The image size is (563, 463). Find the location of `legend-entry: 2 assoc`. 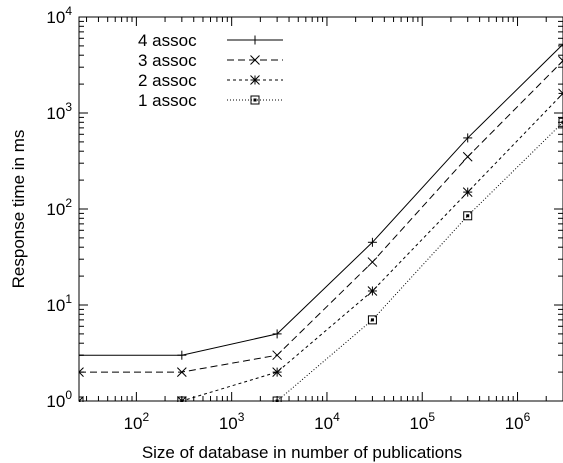

legend-entry: 2 assoc is located at coordinates (210, 80).